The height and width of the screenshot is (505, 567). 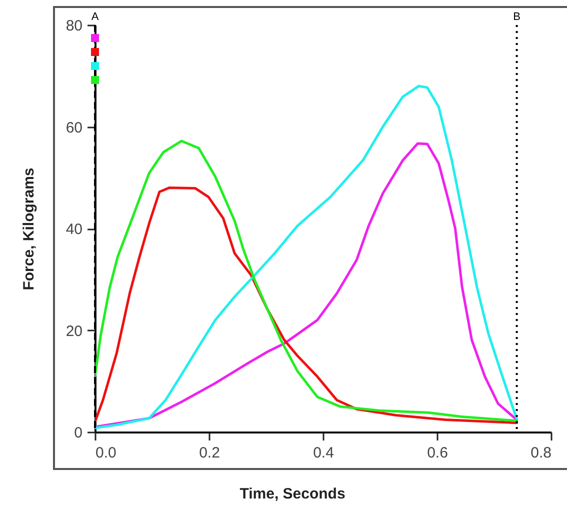 I want to click on y-axis-title: Force, Kilograms, so click(x=29, y=229).